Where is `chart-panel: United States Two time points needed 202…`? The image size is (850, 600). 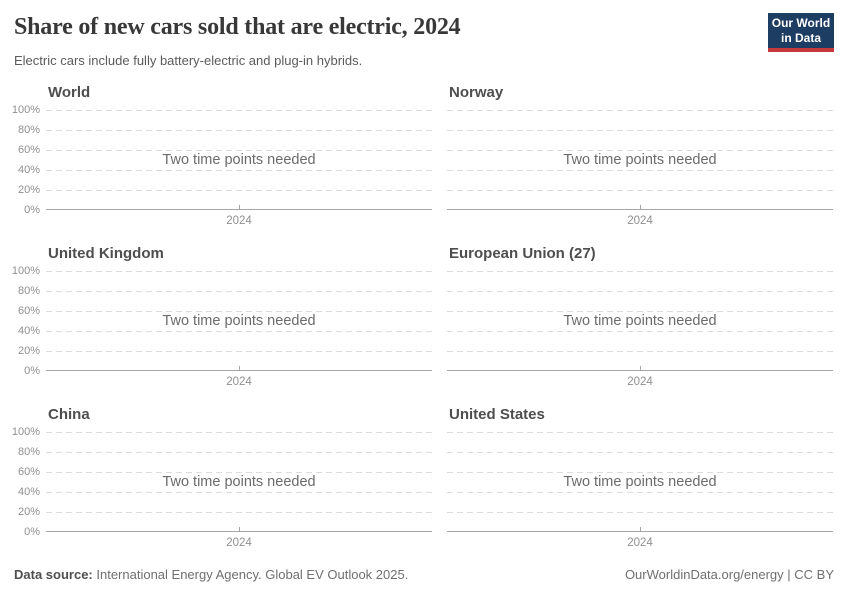
chart-panel: United States Two time points needed 202… is located at coordinates (640, 481).